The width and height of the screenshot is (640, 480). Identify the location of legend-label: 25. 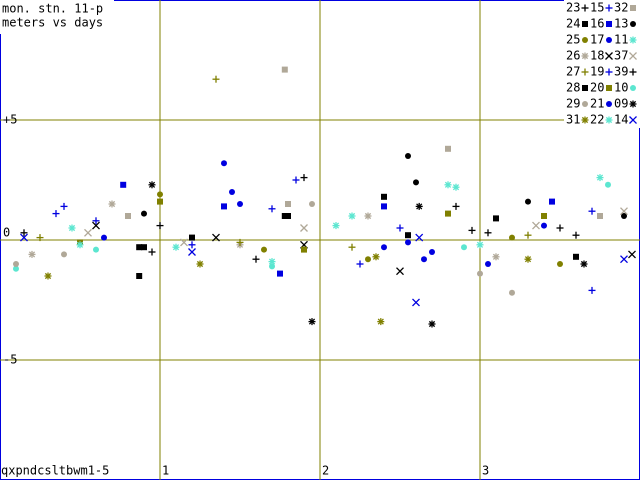
(573, 40).